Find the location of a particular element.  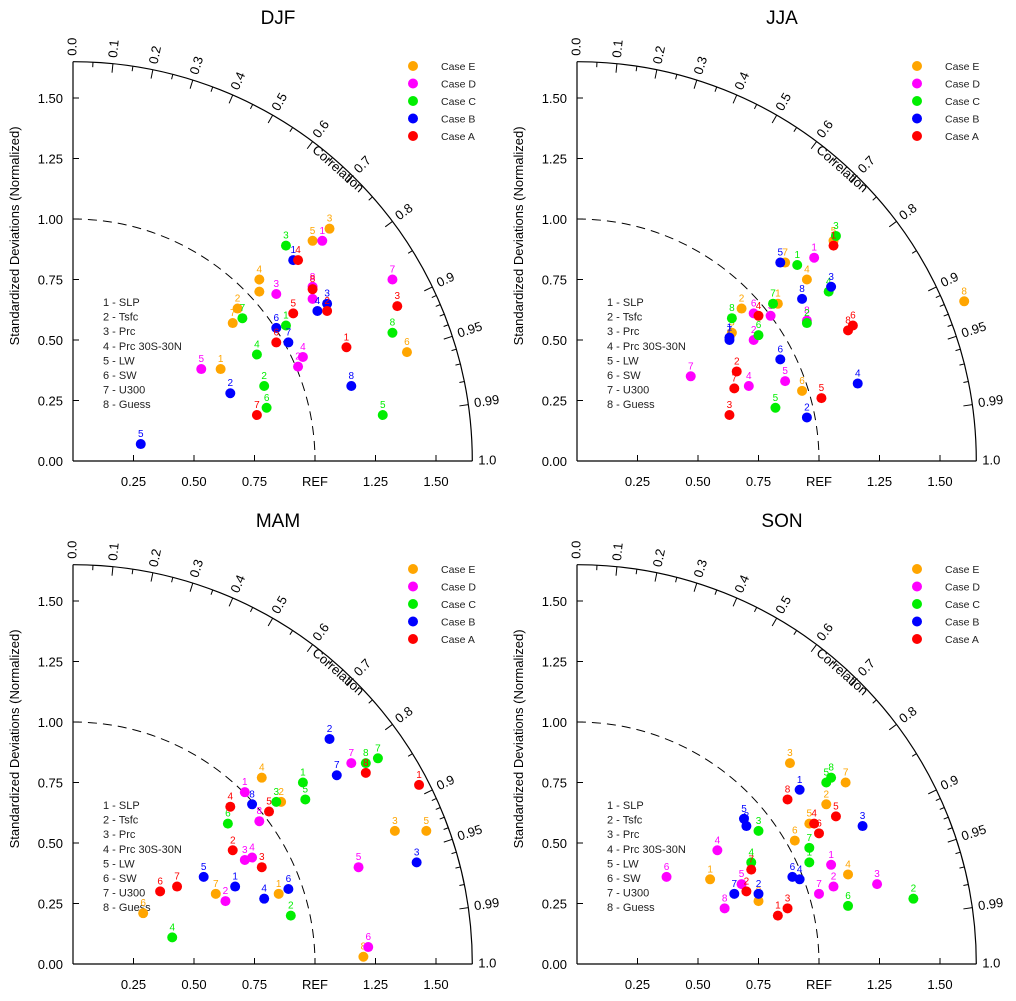

x-tick-label: 0.75 is located at coordinates (758, 481).